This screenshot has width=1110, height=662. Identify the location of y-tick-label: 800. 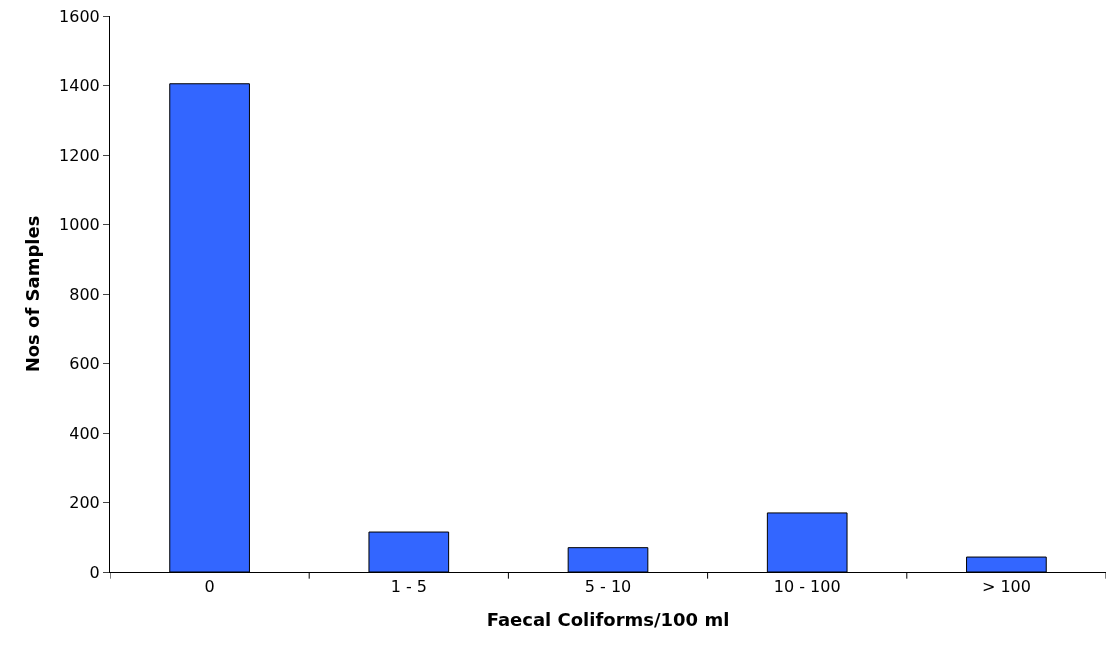
(84, 294).